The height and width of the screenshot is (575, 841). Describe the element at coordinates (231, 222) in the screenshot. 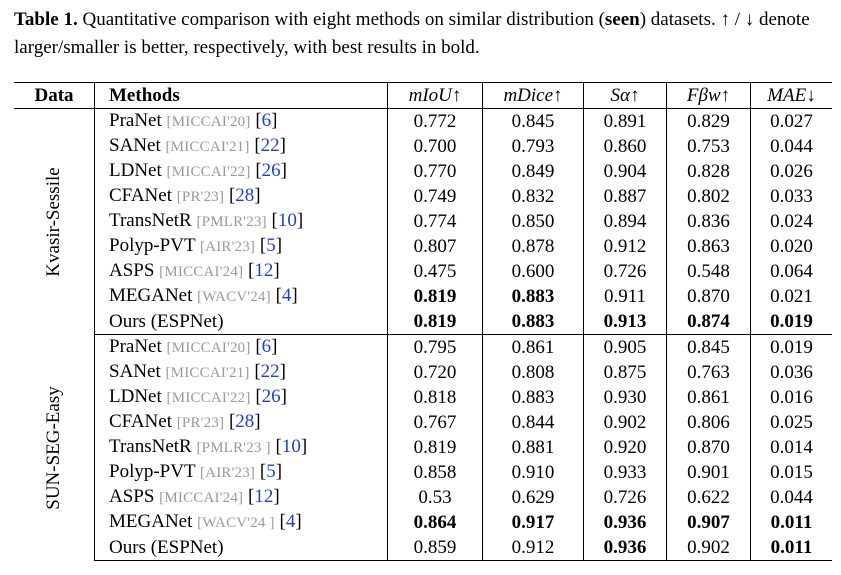

I see `venue-label: [PMLR'23]` at that location.